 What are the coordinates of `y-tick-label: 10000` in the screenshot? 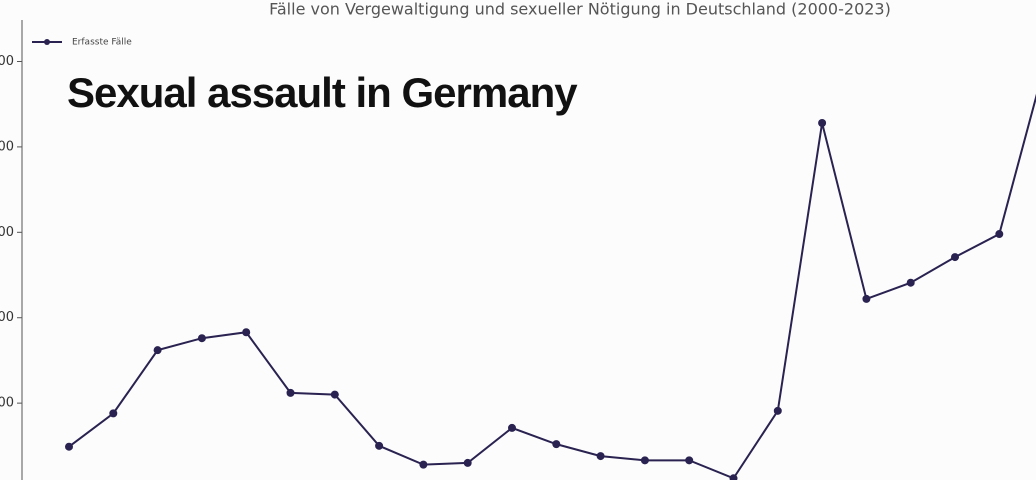 It's located at (7, 146).